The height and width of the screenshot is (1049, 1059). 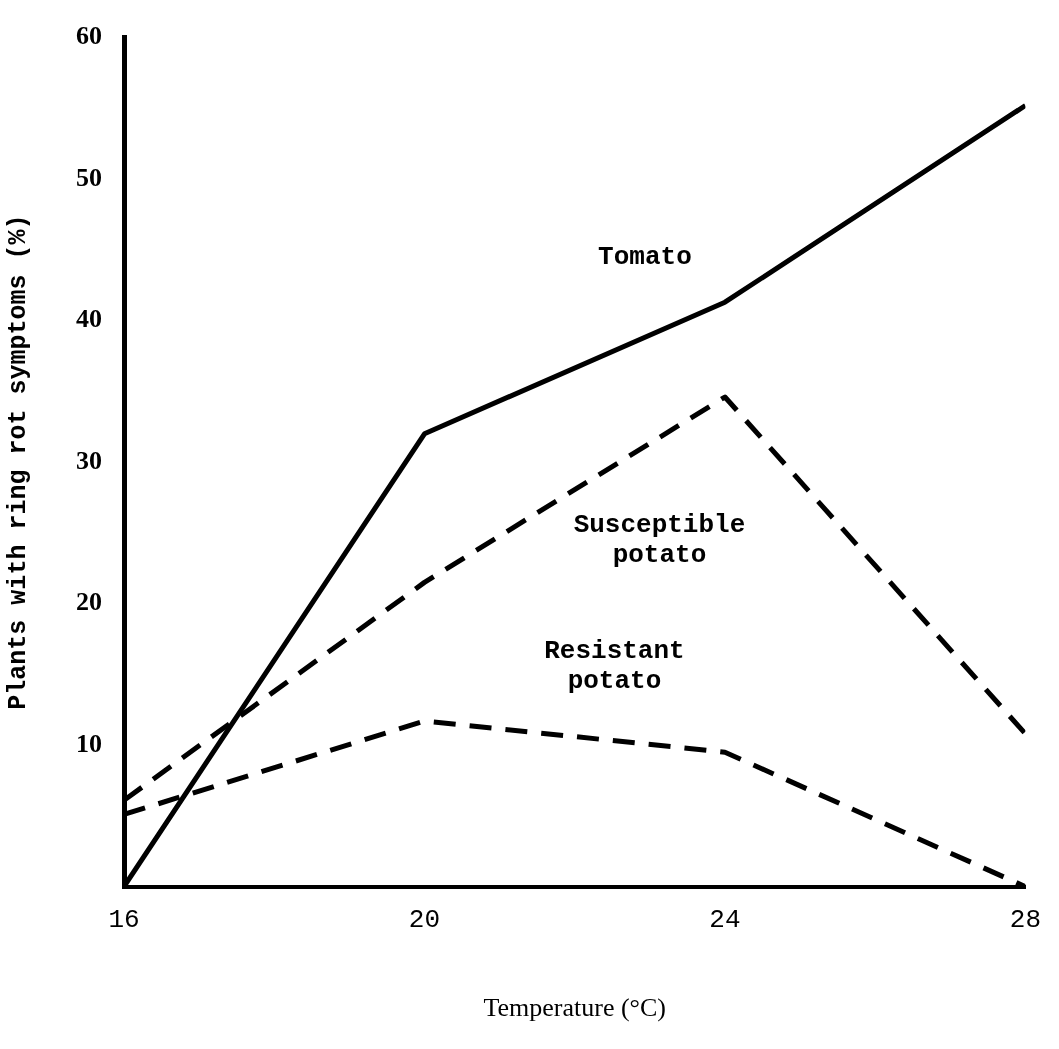 I want to click on x-tick-label: 24, so click(x=725, y=920).